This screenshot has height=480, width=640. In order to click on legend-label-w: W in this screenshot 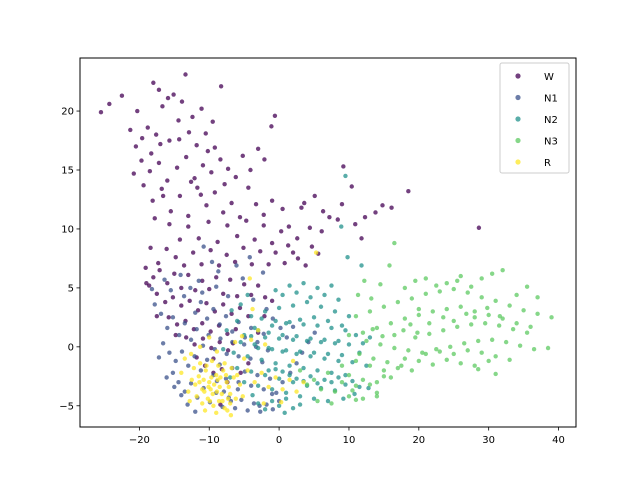, I will do `click(549, 77)`.